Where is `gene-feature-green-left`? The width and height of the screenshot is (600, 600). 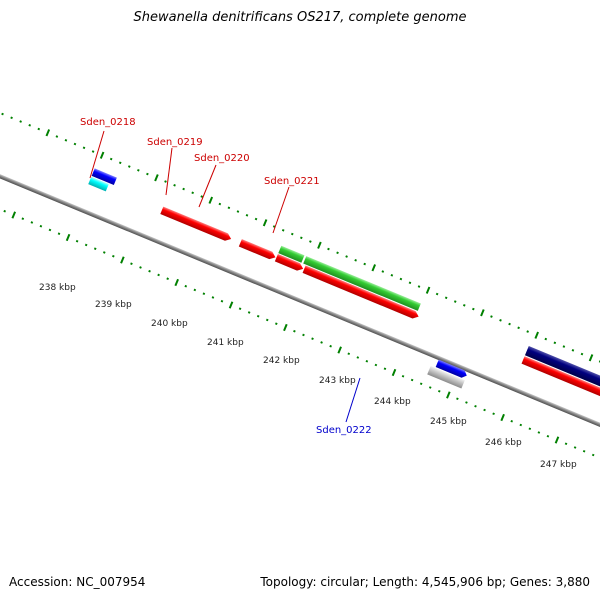
gene-feature-green-left is located at coordinates (291, 254).